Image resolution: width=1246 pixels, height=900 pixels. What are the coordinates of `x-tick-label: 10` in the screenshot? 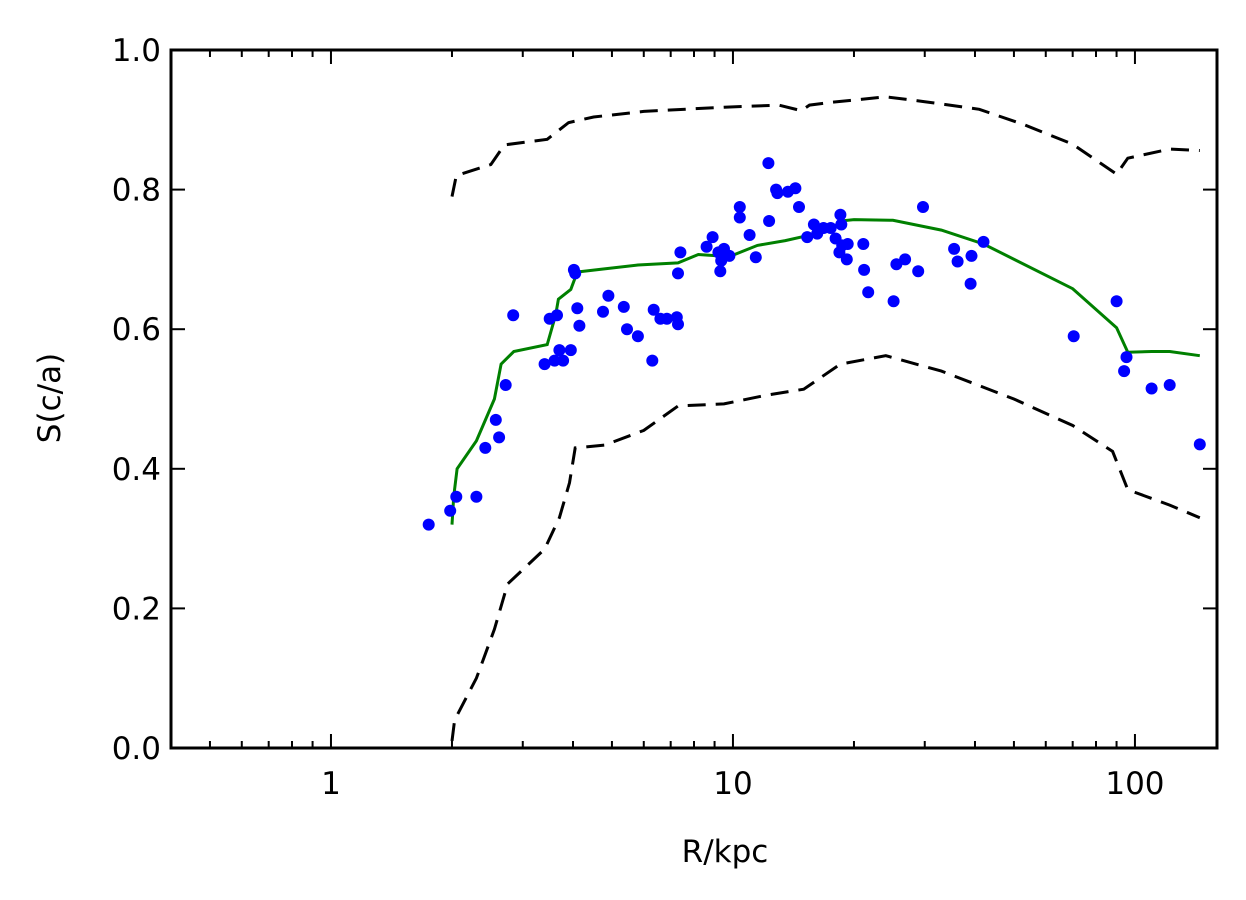 It's located at (732, 784).